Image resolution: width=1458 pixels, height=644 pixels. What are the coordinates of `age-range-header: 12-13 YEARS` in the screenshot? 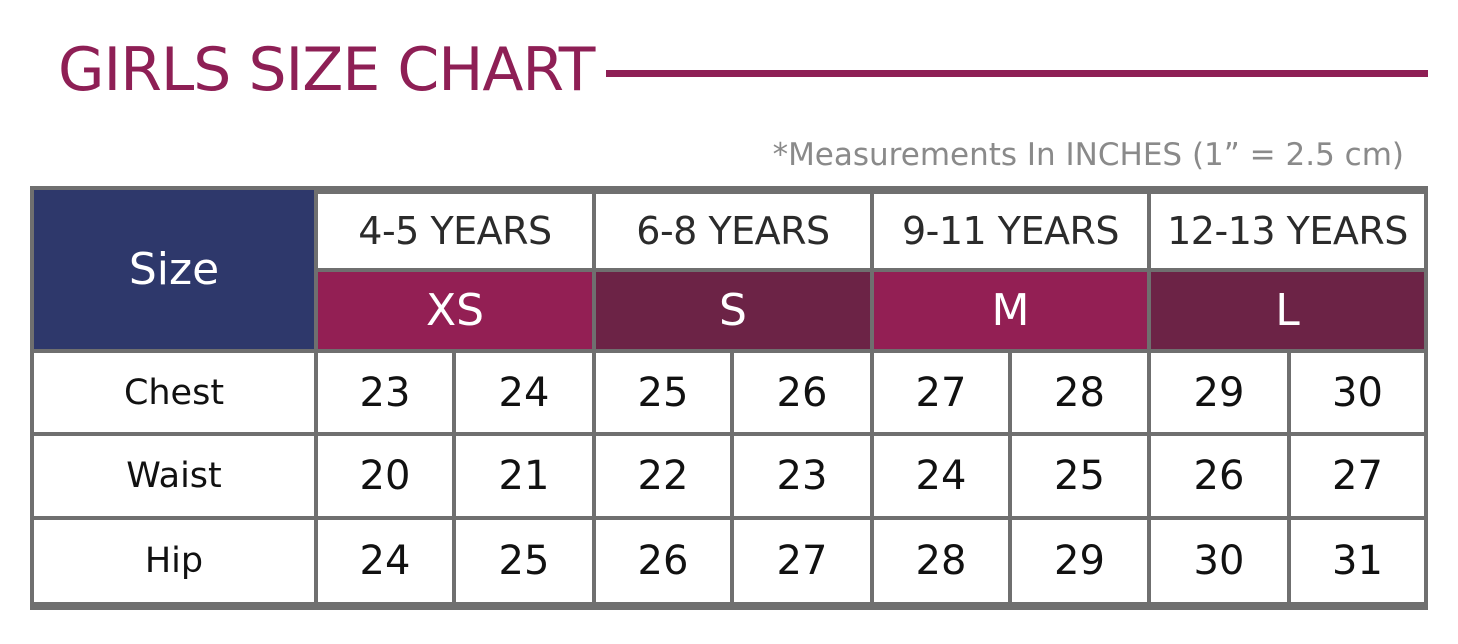 It's located at (1287, 231).